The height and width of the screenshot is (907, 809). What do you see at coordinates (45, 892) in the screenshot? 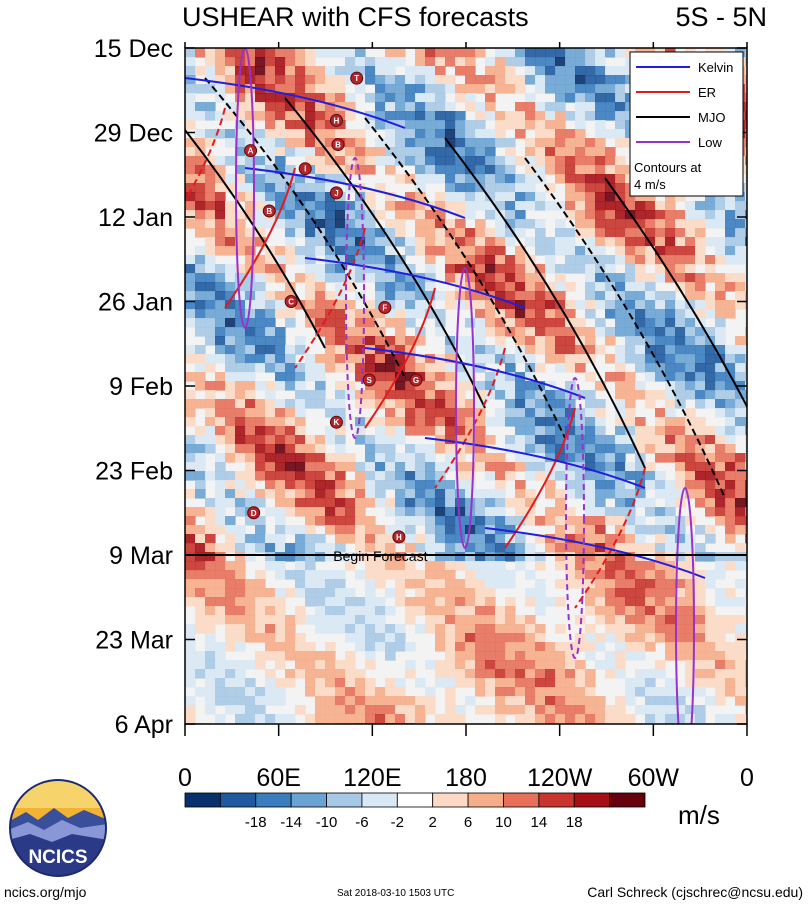
I see `site-link: ncics.org/mjo` at bounding box center [45, 892].